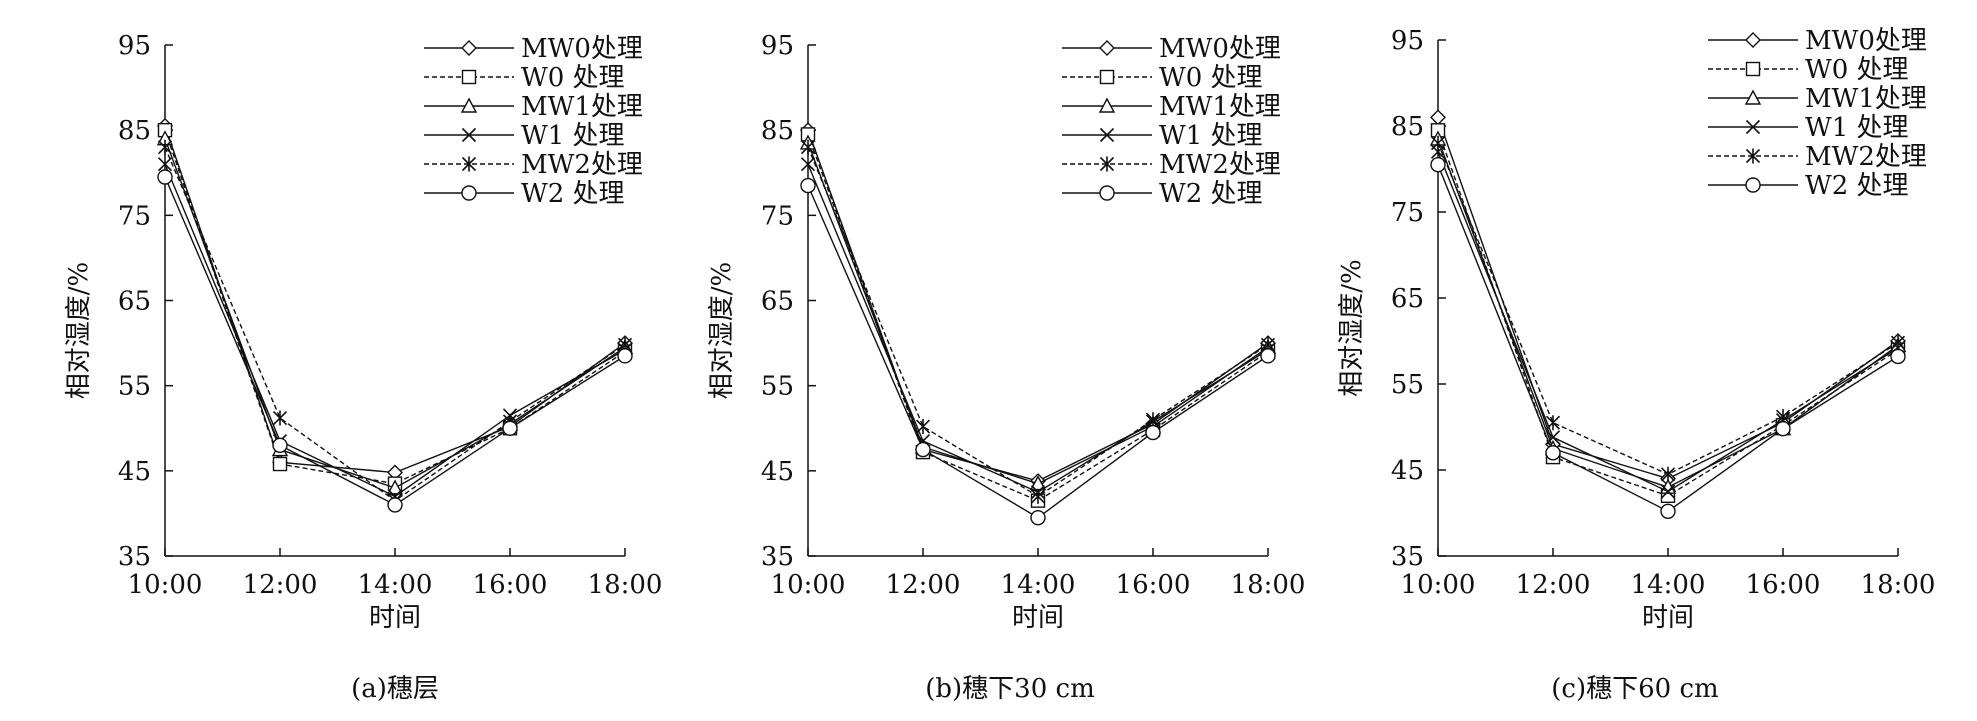 This screenshot has height=721, width=1977. I want to click on panel-caption: (a)穗层, so click(395, 689).